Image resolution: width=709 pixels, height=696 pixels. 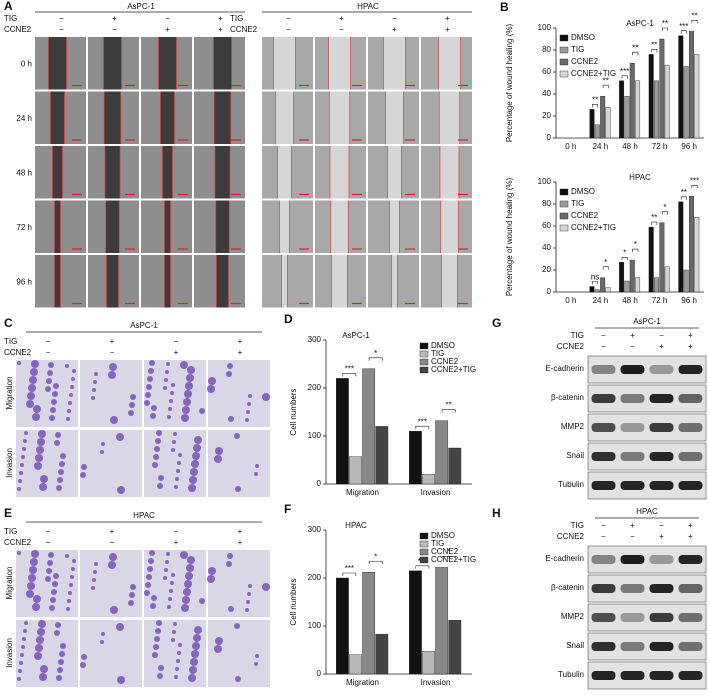 I want to click on y-axis-label: Percentage of wound healing (%), so click(x=509, y=83).